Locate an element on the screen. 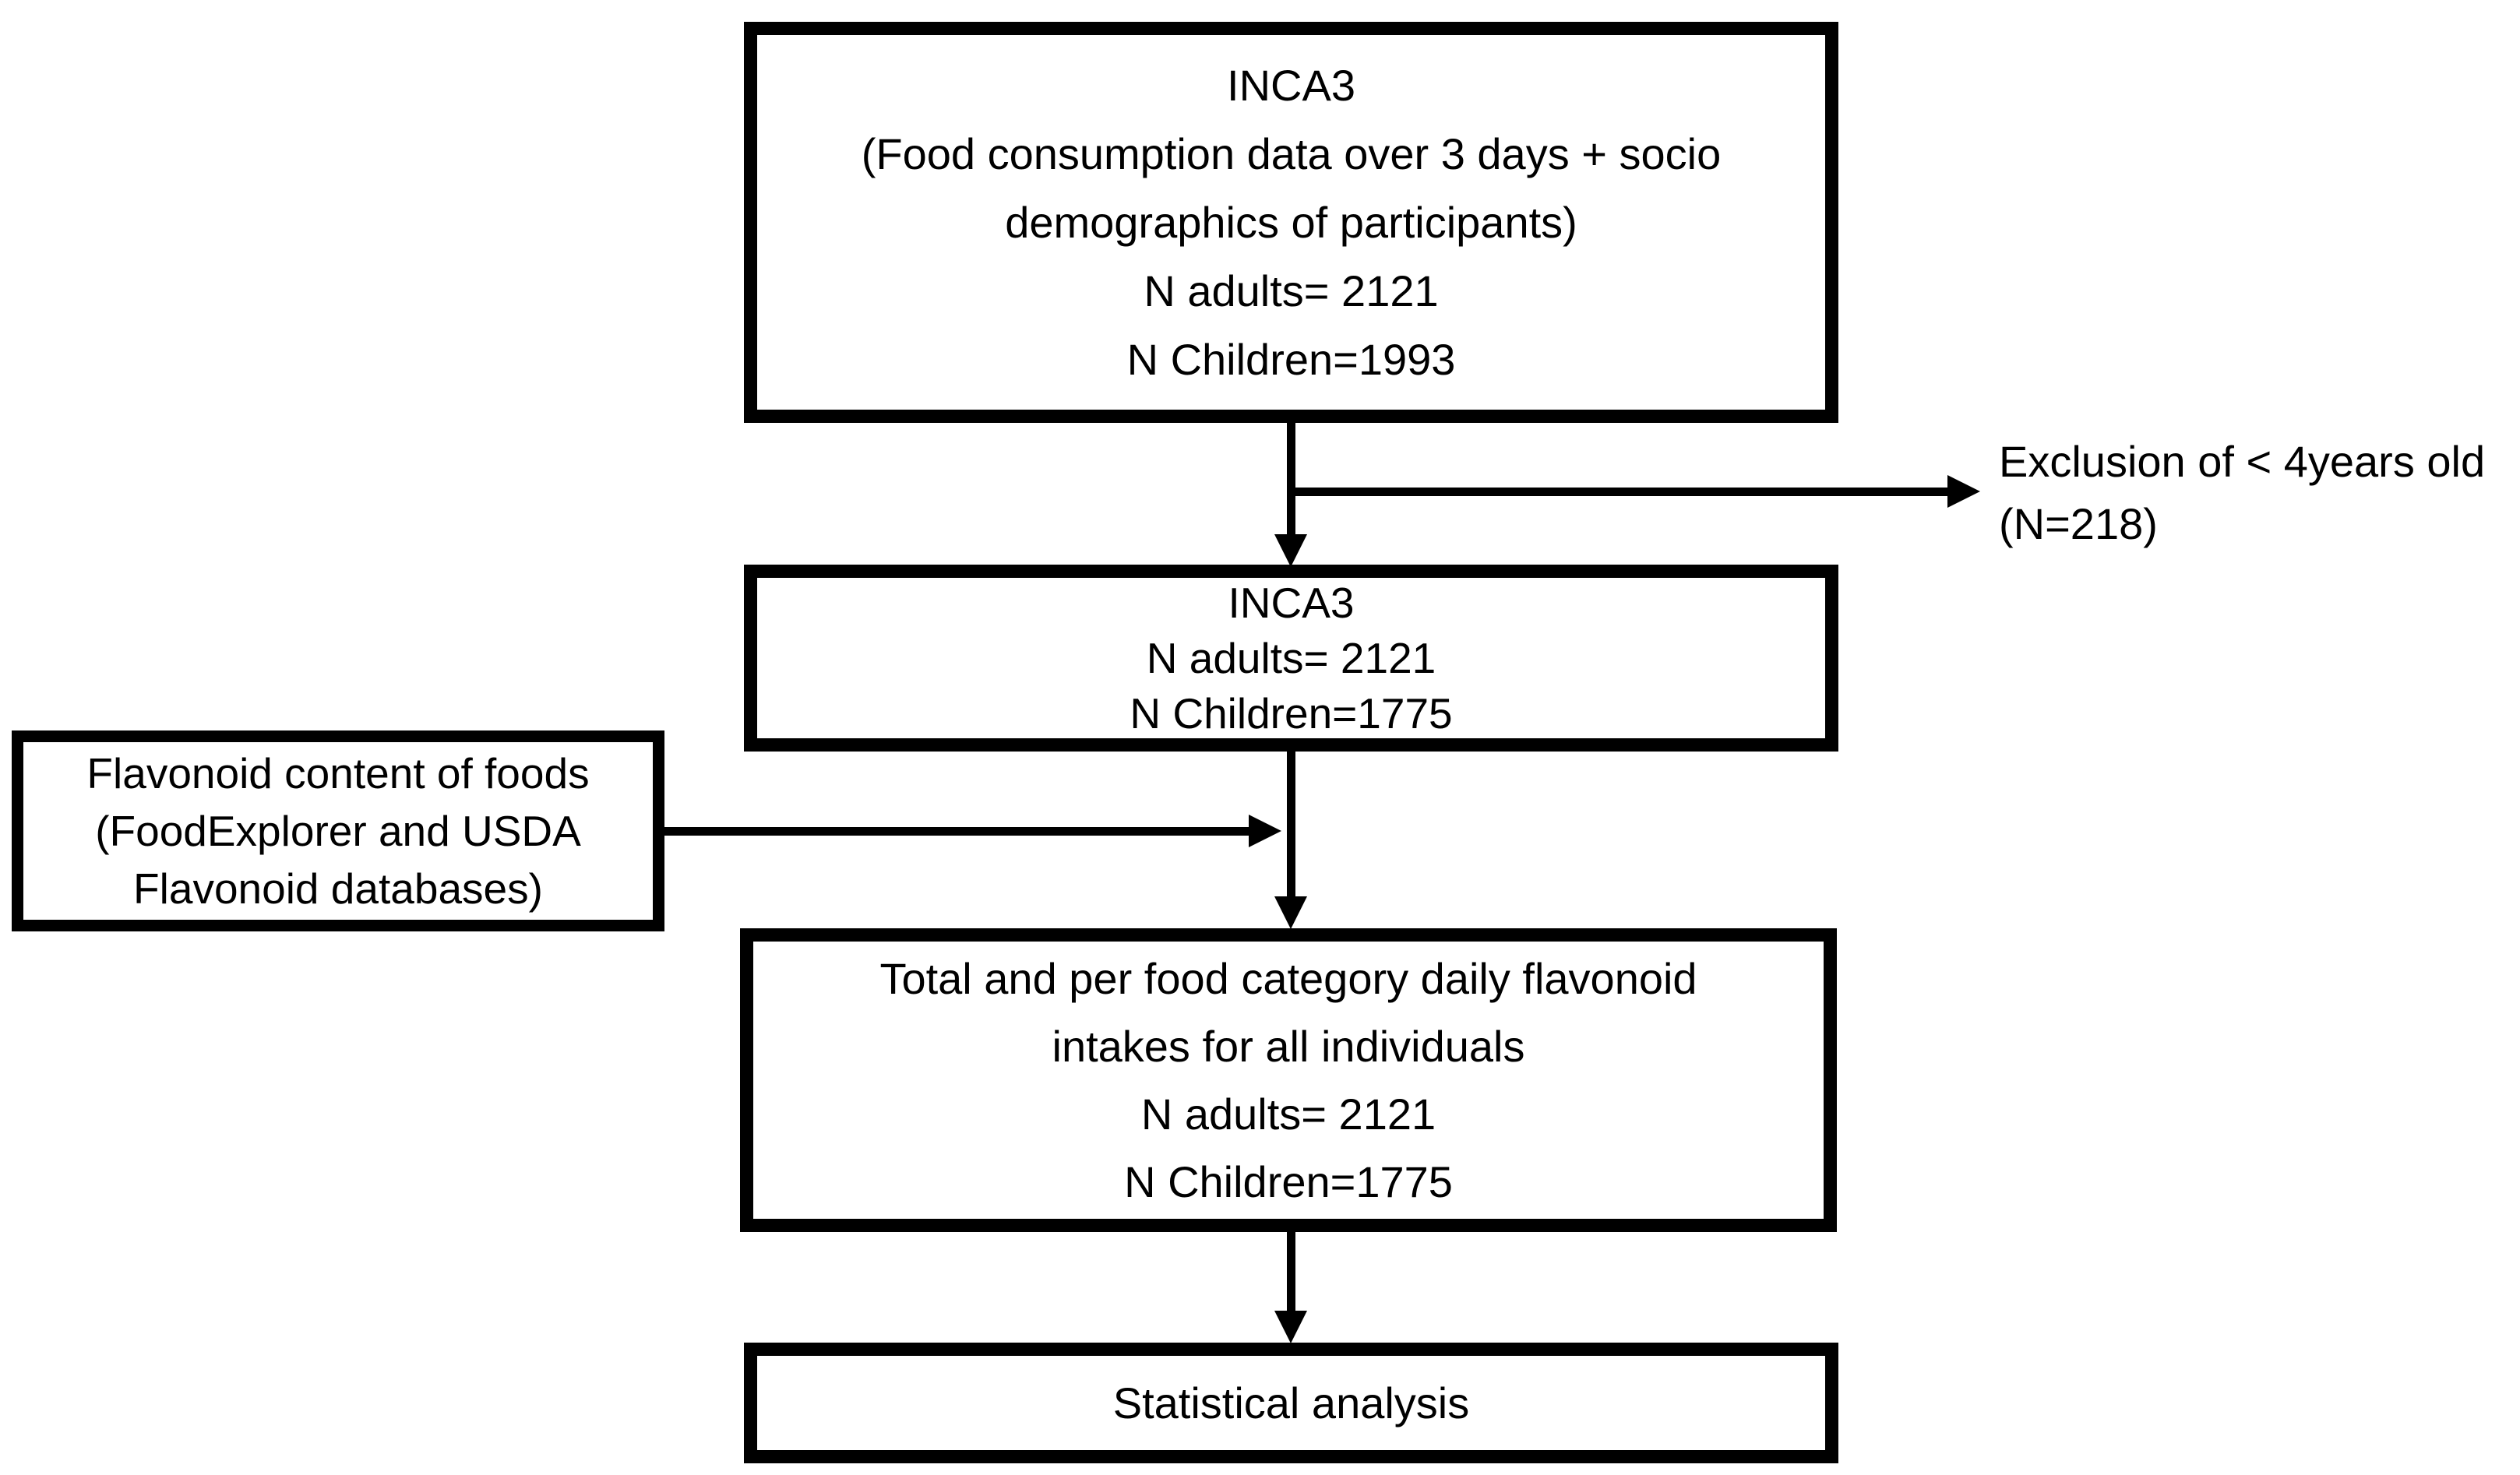 The height and width of the screenshot is (1475, 2520). box-text-line: (FoodExplorer and USDA is located at coordinates (338, 831).